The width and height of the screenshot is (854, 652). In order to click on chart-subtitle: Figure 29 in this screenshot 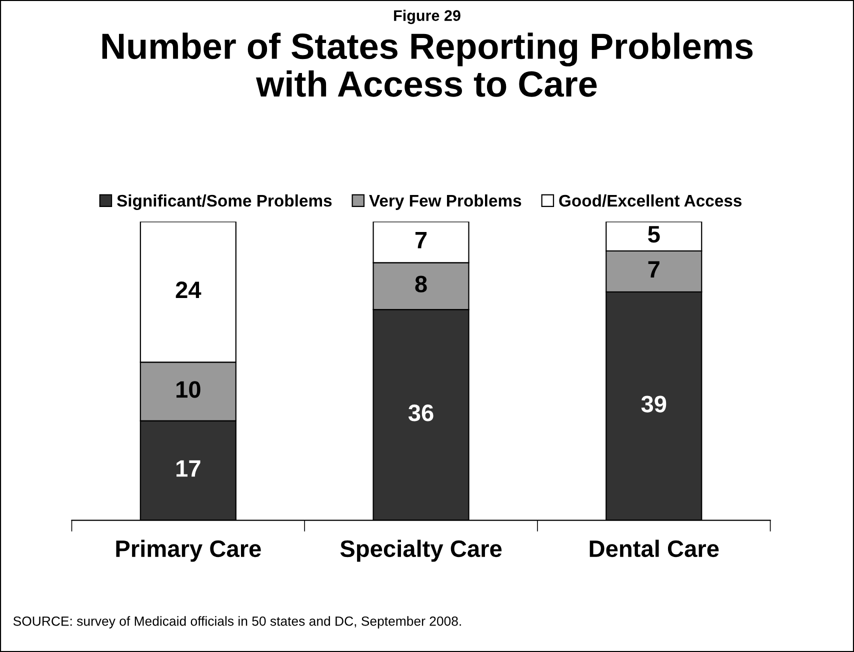, I will do `click(427, 17)`.